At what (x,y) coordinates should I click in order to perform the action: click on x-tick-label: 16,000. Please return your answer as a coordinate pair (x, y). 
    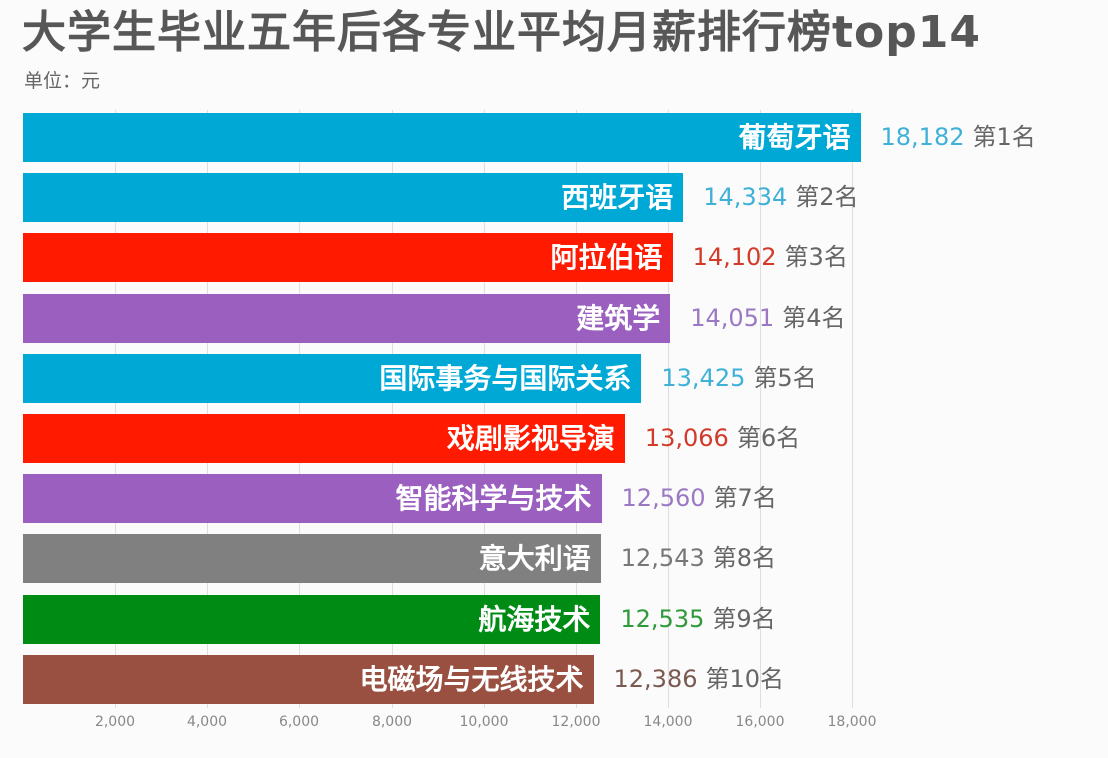
    Looking at the image, I should click on (760, 722).